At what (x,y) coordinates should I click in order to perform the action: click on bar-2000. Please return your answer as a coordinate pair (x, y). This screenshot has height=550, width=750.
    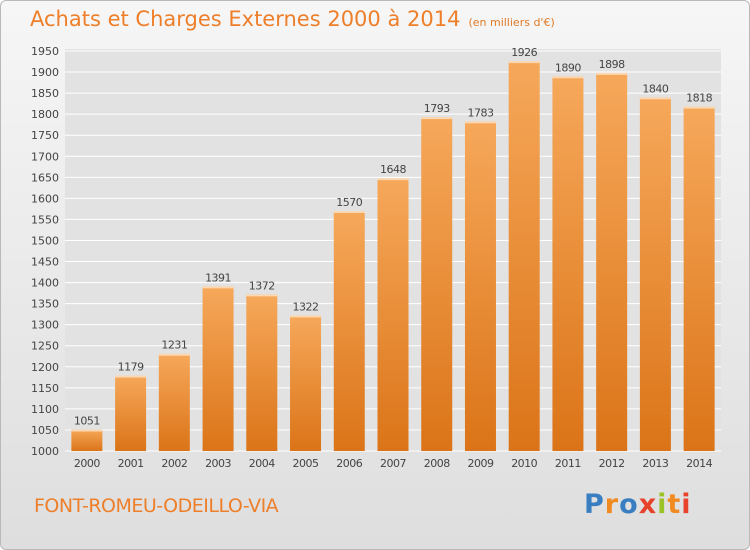
    Looking at the image, I should click on (87, 440).